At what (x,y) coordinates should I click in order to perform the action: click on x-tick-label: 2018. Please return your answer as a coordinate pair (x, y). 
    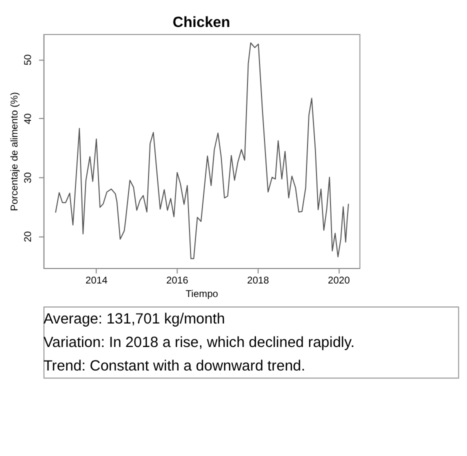
    Looking at the image, I should click on (258, 280).